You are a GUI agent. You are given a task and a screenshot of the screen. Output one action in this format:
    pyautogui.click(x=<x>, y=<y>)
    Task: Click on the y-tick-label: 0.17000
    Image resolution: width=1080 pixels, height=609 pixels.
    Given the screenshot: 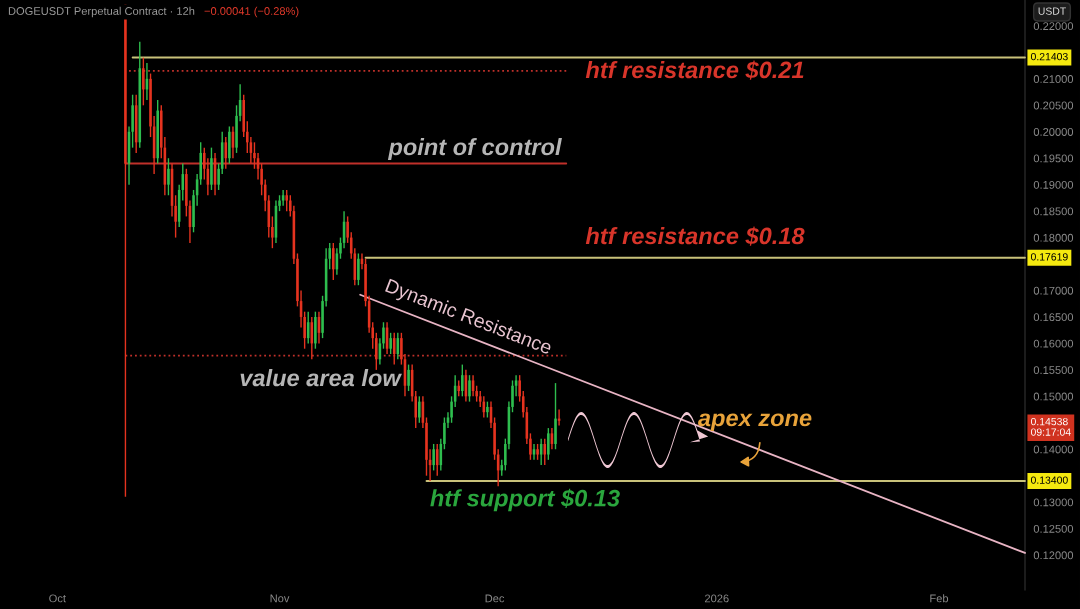 What is the action you would take?
    pyautogui.click(x=1053, y=290)
    